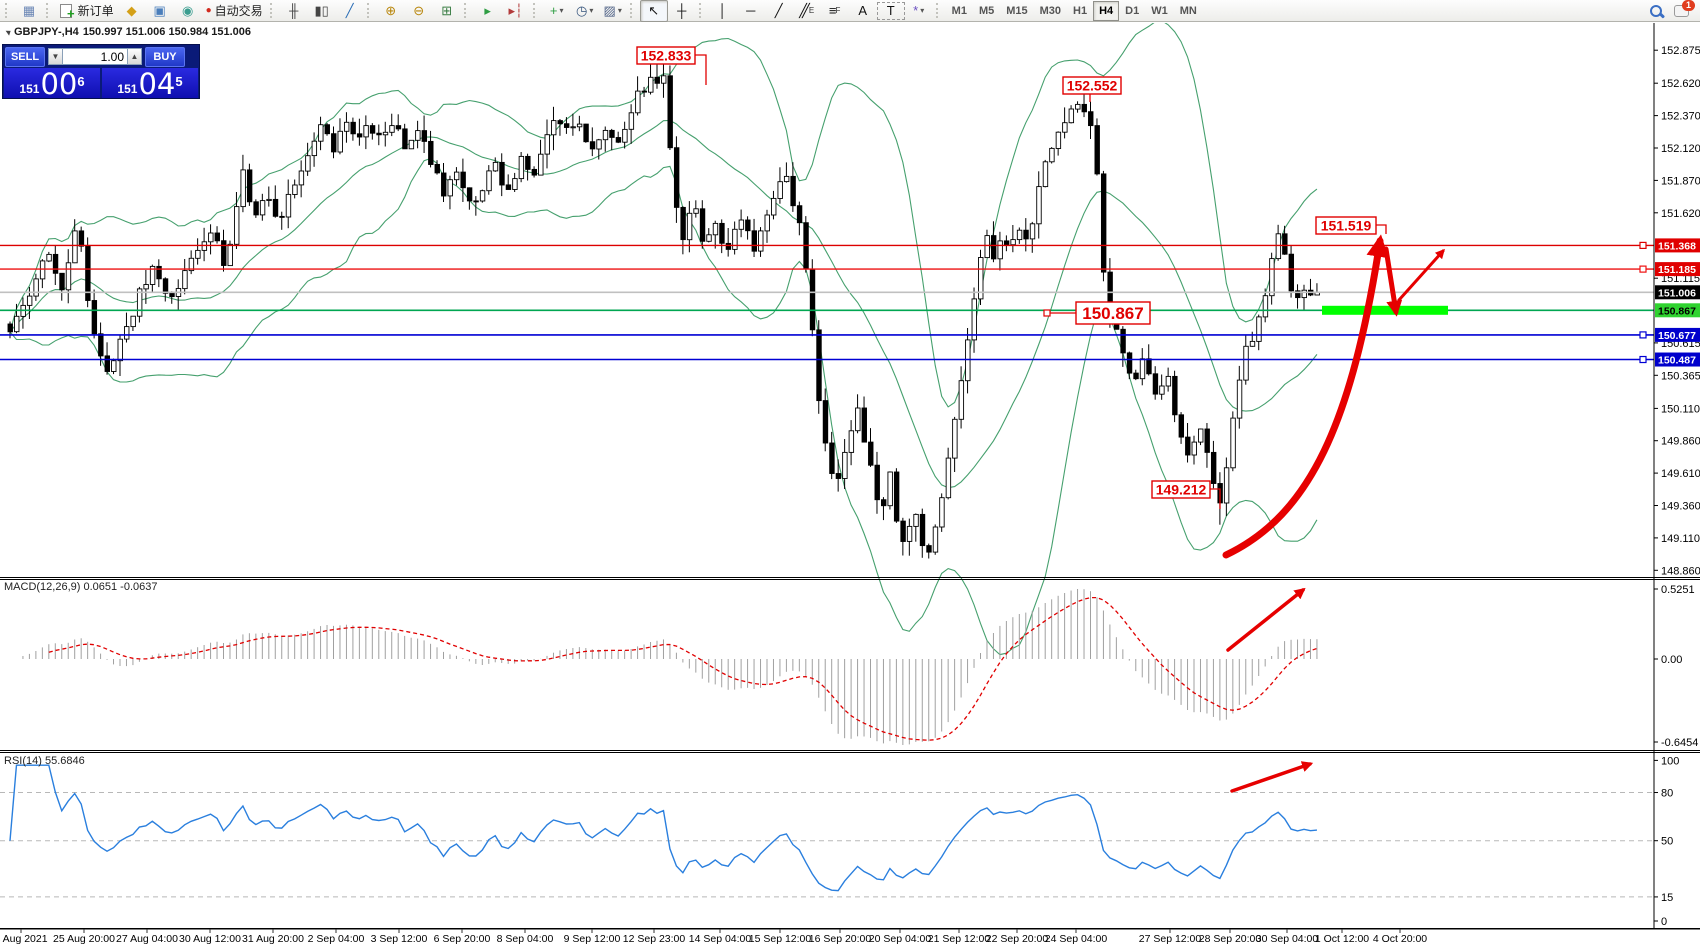  What do you see at coordinates (462, 939) in the screenshot?
I see `svg-text: 6 Sep 20:00` at bounding box center [462, 939].